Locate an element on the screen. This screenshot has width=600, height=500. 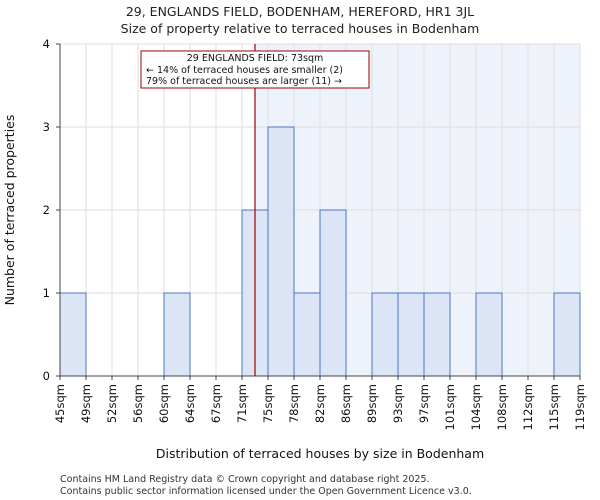
x-tick-label: 108sqm is located at coordinates (502, 407).